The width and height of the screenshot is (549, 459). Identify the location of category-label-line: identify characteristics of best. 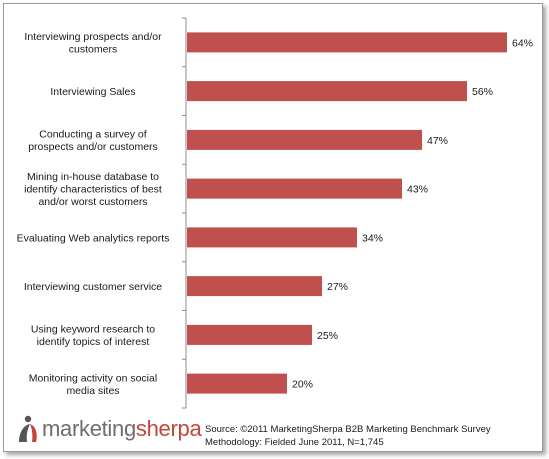
(93, 190).